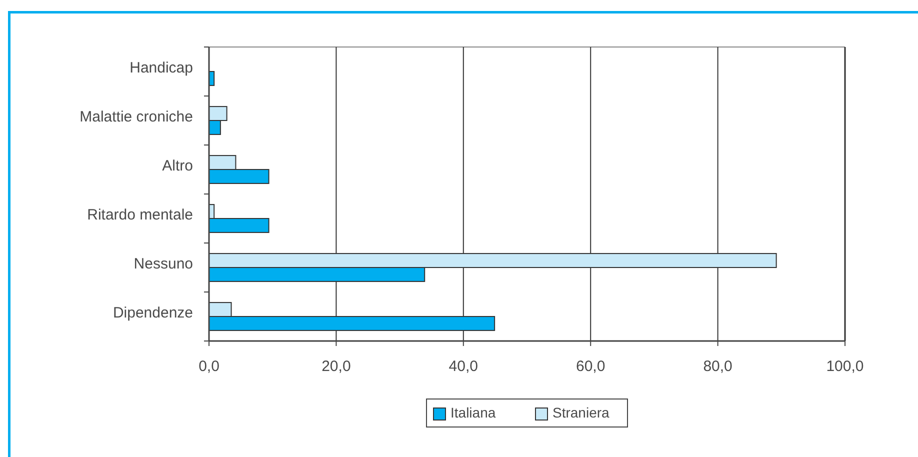 The width and height of the screenshot is (918, 457). Describe the element at coordinates (581, 412) in the screenshot. I see `legend-label: Straniera` at that location.